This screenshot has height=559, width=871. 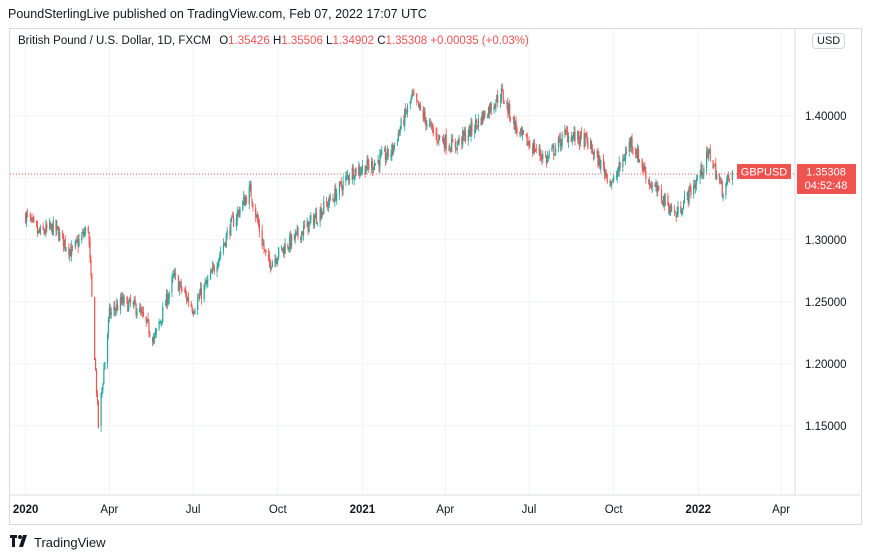 What do you see at coordinates (58, 542) in the screenshot?
I see `tradingview-logo: TradingView` at bounding box center [58, 542].